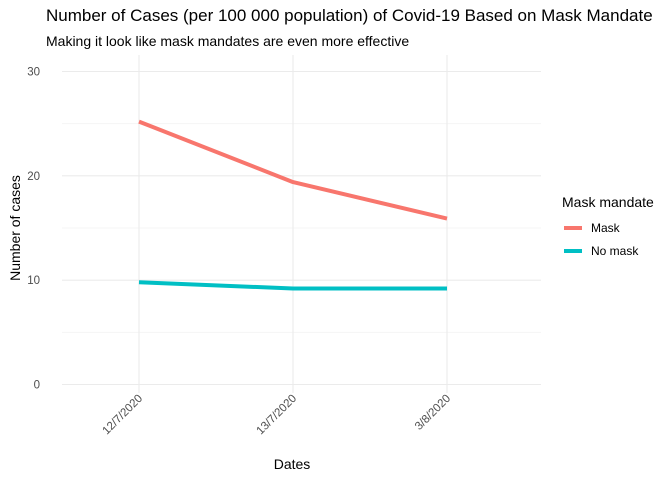 This screenshot has height=480, width=672. Describe the element at coordinates (615, 251) in the screenshot. I see `legend-label: No mask` at that location.